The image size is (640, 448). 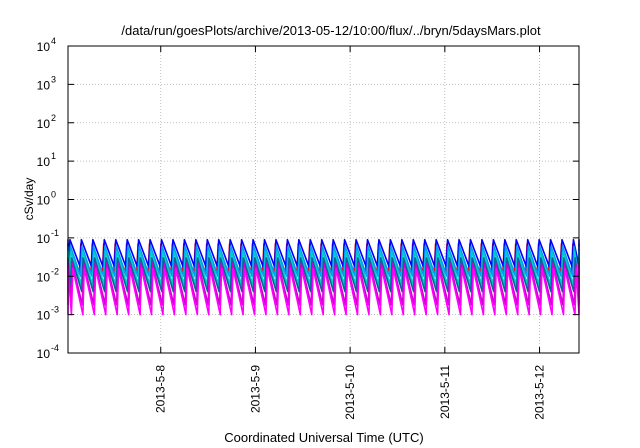 What do you see at coordinates (55, 233) in the screenshot?
I see `y-tick-exponent: -1` at bounding box center [55, 233].